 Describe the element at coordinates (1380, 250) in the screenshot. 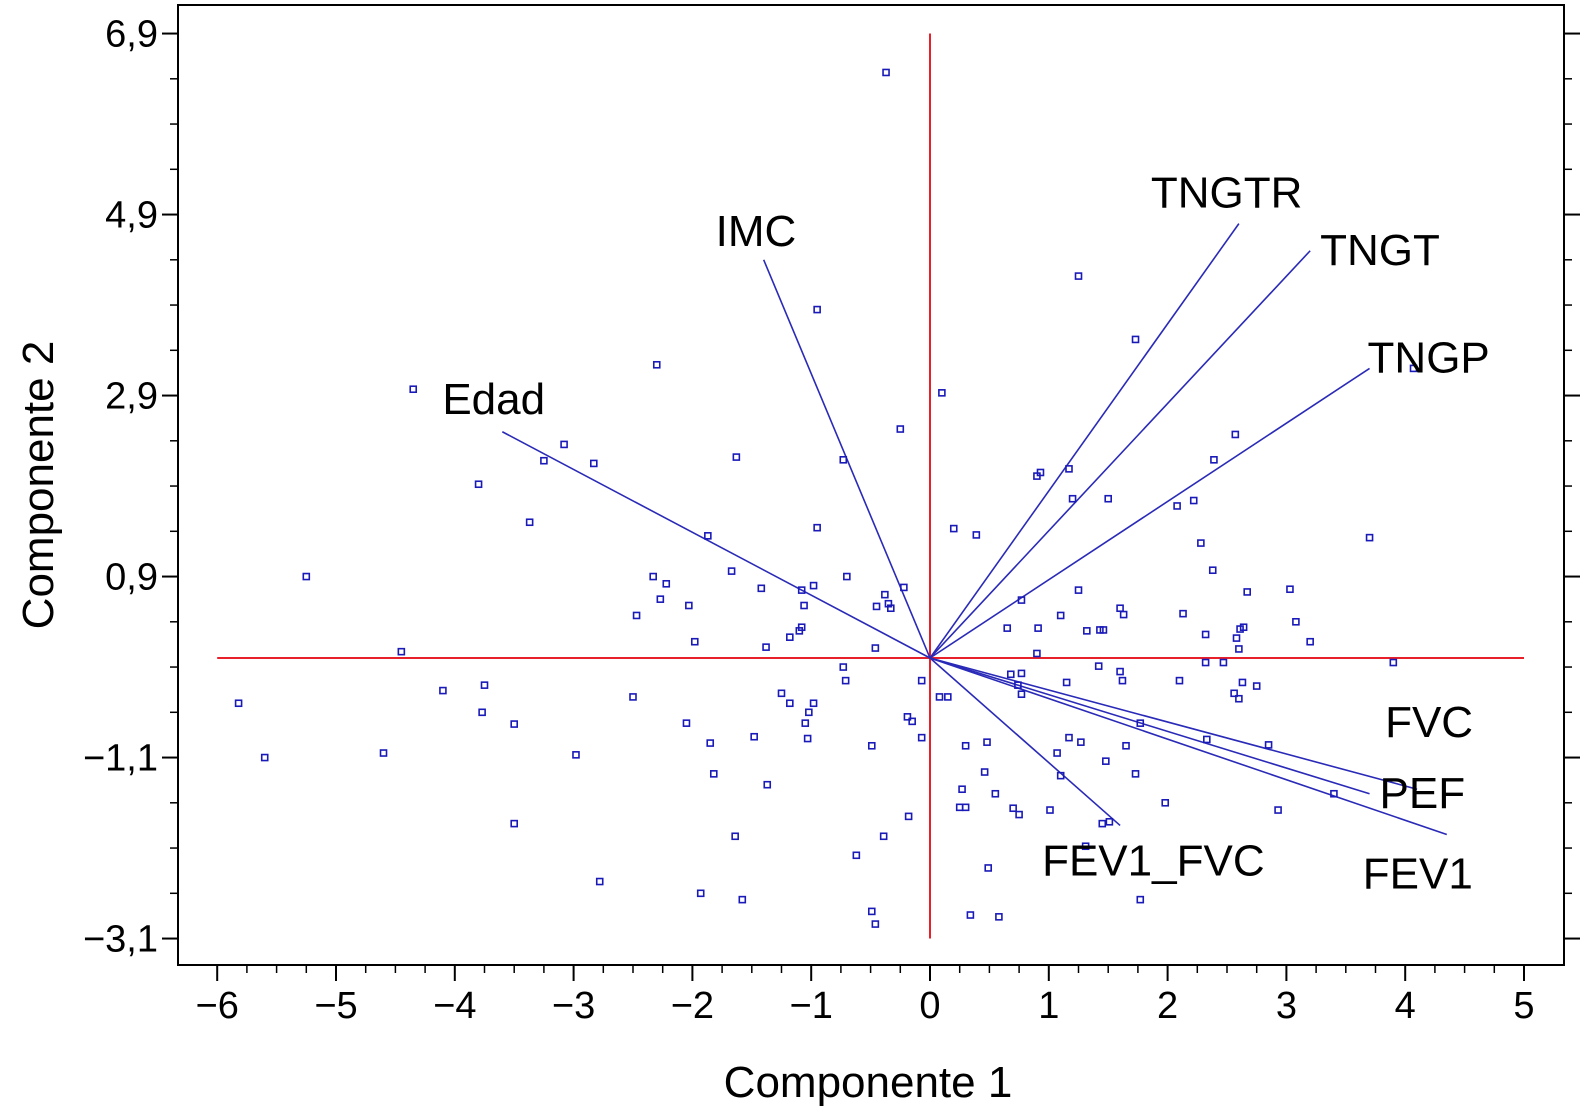

I see `vector-label-tngt: TNGT` at that location.